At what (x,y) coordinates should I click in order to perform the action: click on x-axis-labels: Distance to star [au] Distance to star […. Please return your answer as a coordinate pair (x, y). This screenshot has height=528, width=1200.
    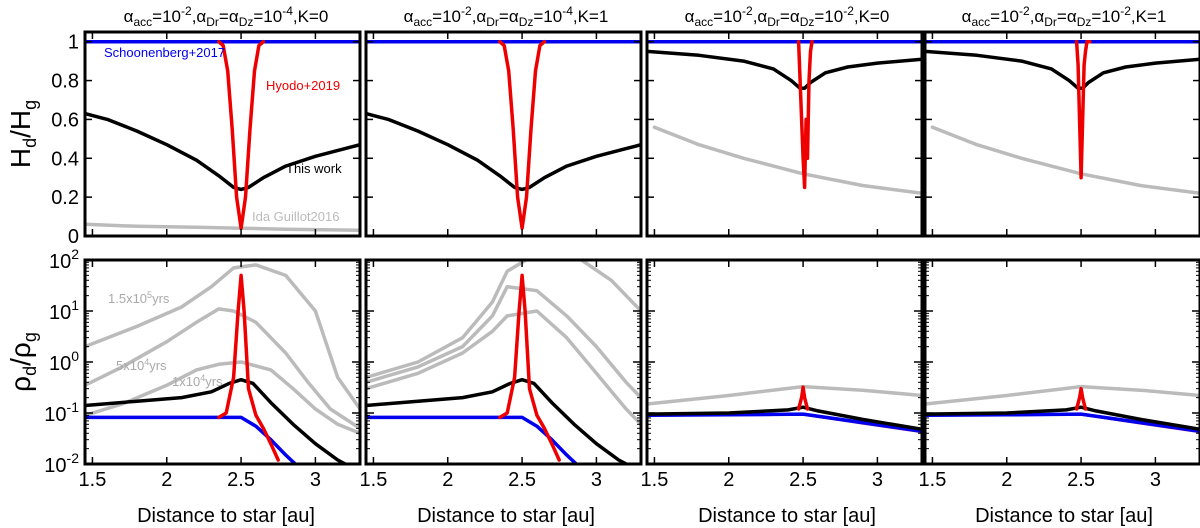
    Looking at the image, I should click on (645, 516).